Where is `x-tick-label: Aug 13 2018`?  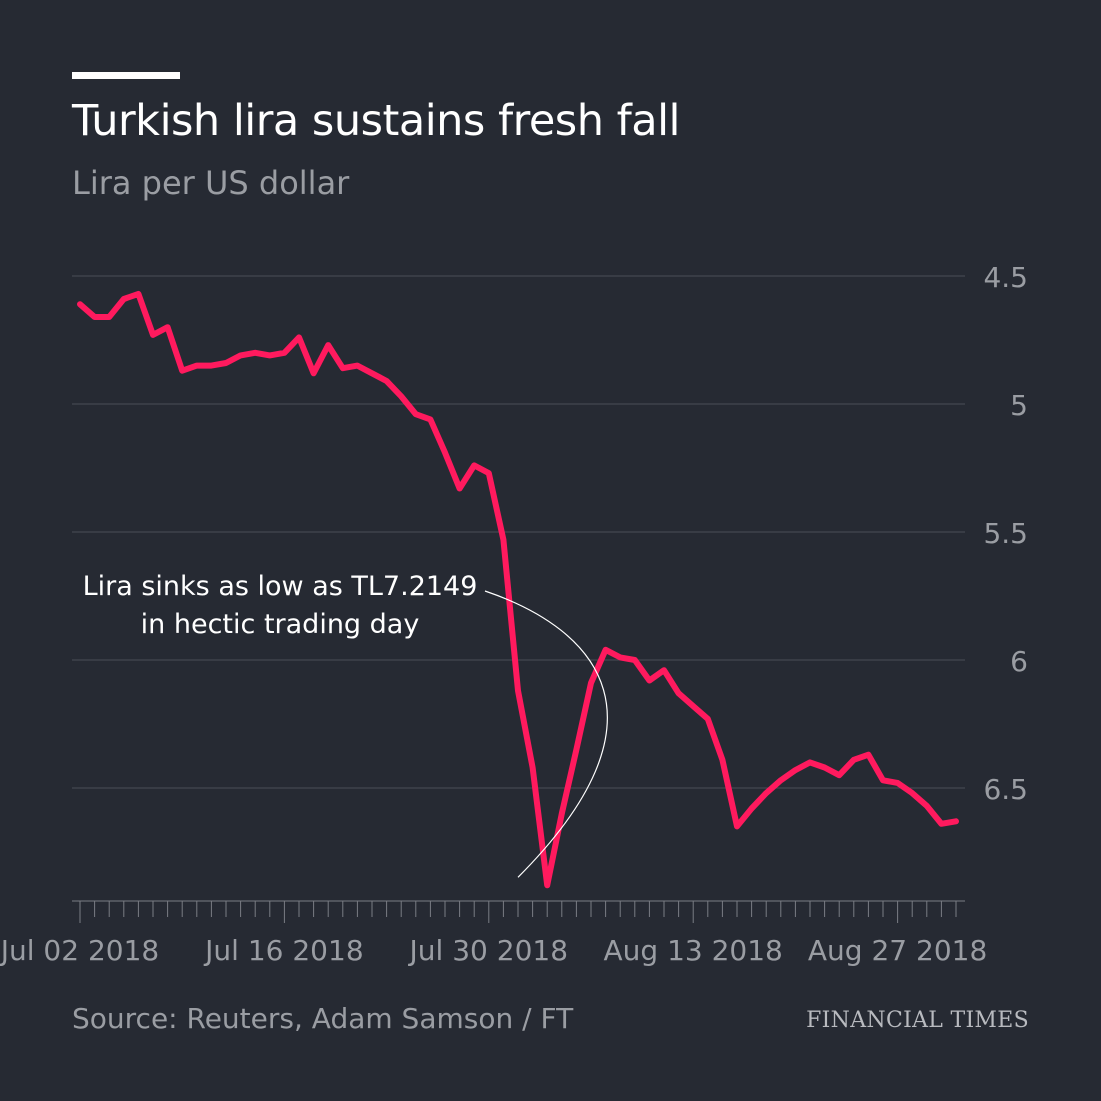 x-tick-label: Aug 13 2018 is located at coordinates (693, 950).